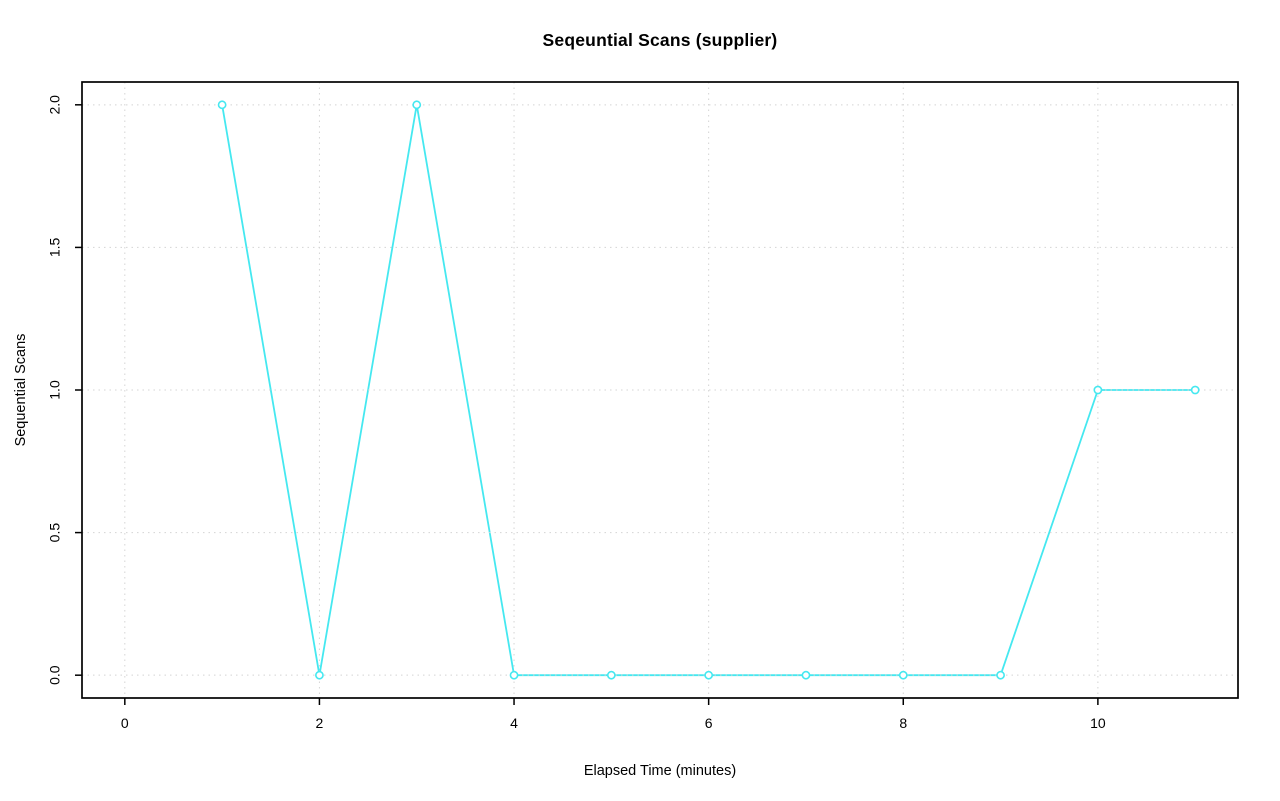  Describe the element at coordinates (55, 533) in the screenshot. I see `y-tick-label: 0.5` at that location.